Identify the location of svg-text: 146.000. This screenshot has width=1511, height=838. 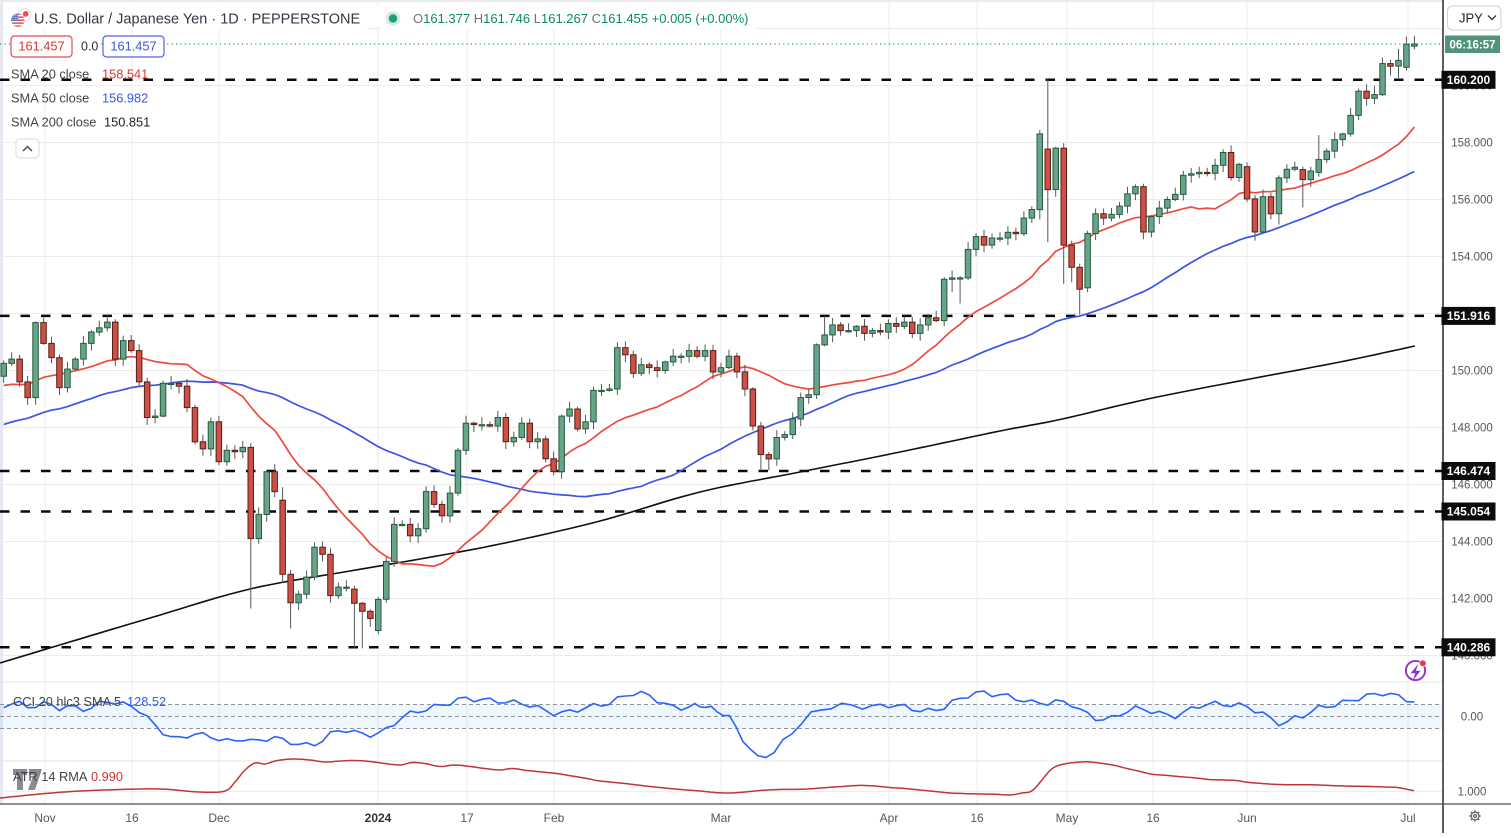
(1472, 486).